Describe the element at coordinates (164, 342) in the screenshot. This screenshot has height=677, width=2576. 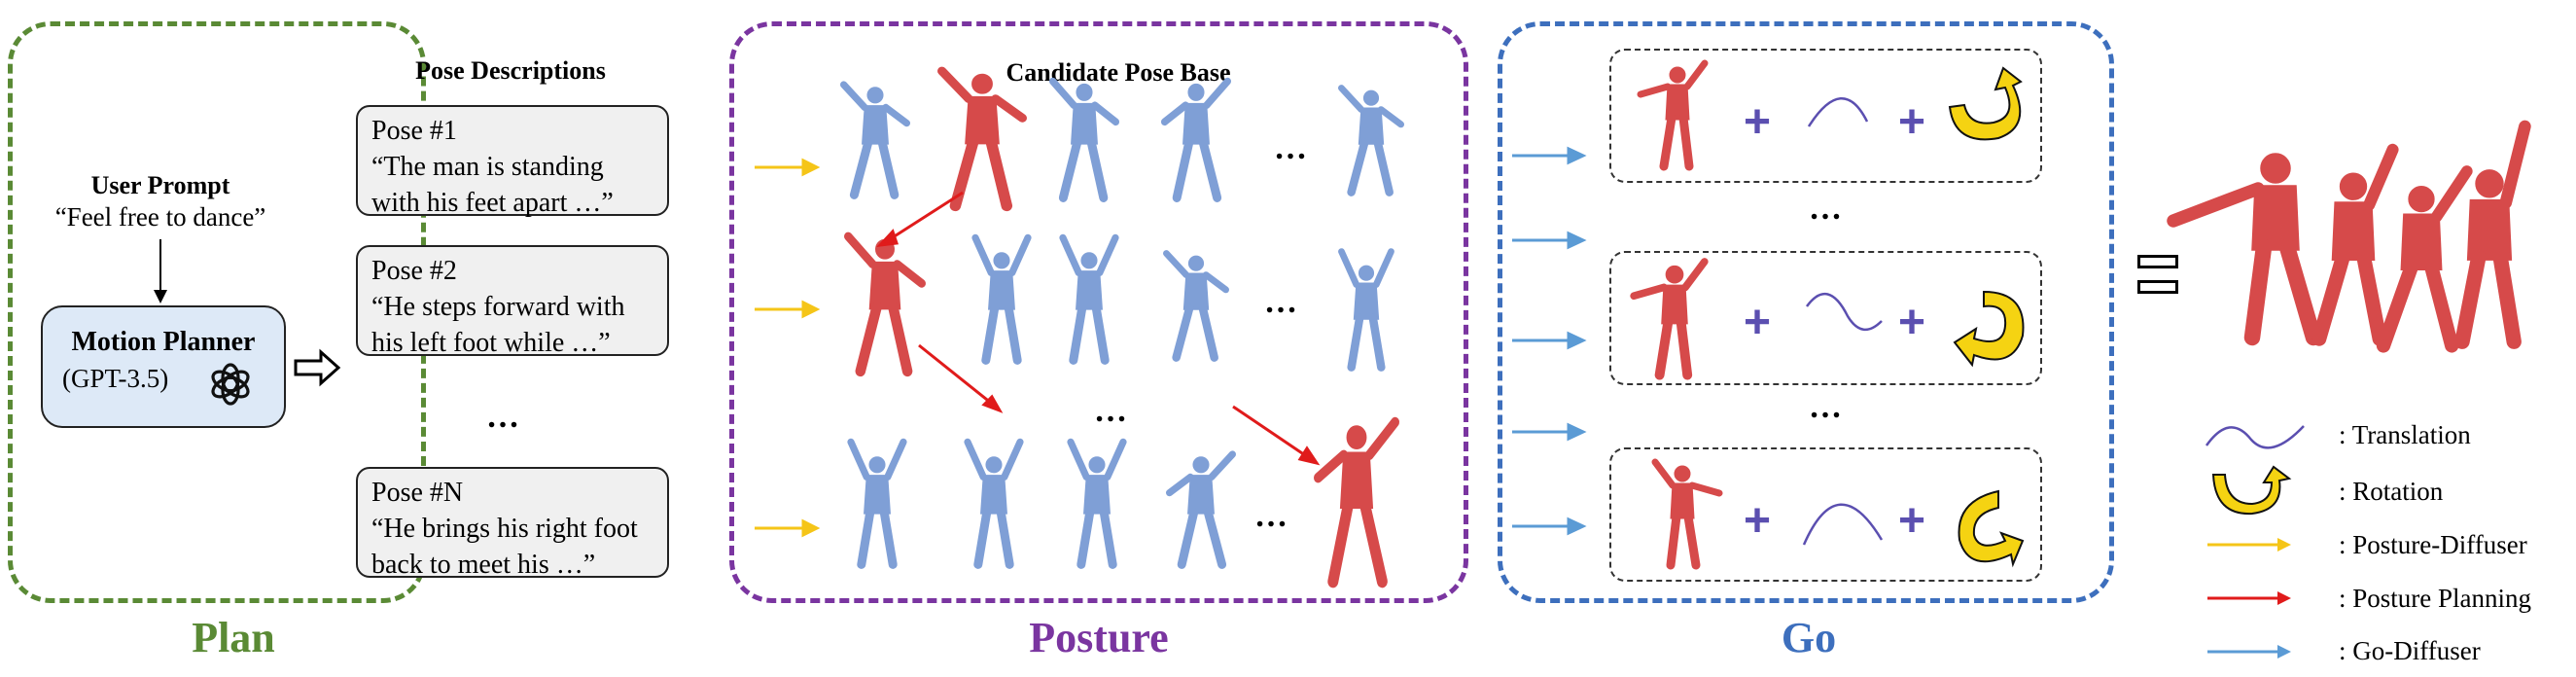
I see `motion-planner-title: Motion Planner` at that location.